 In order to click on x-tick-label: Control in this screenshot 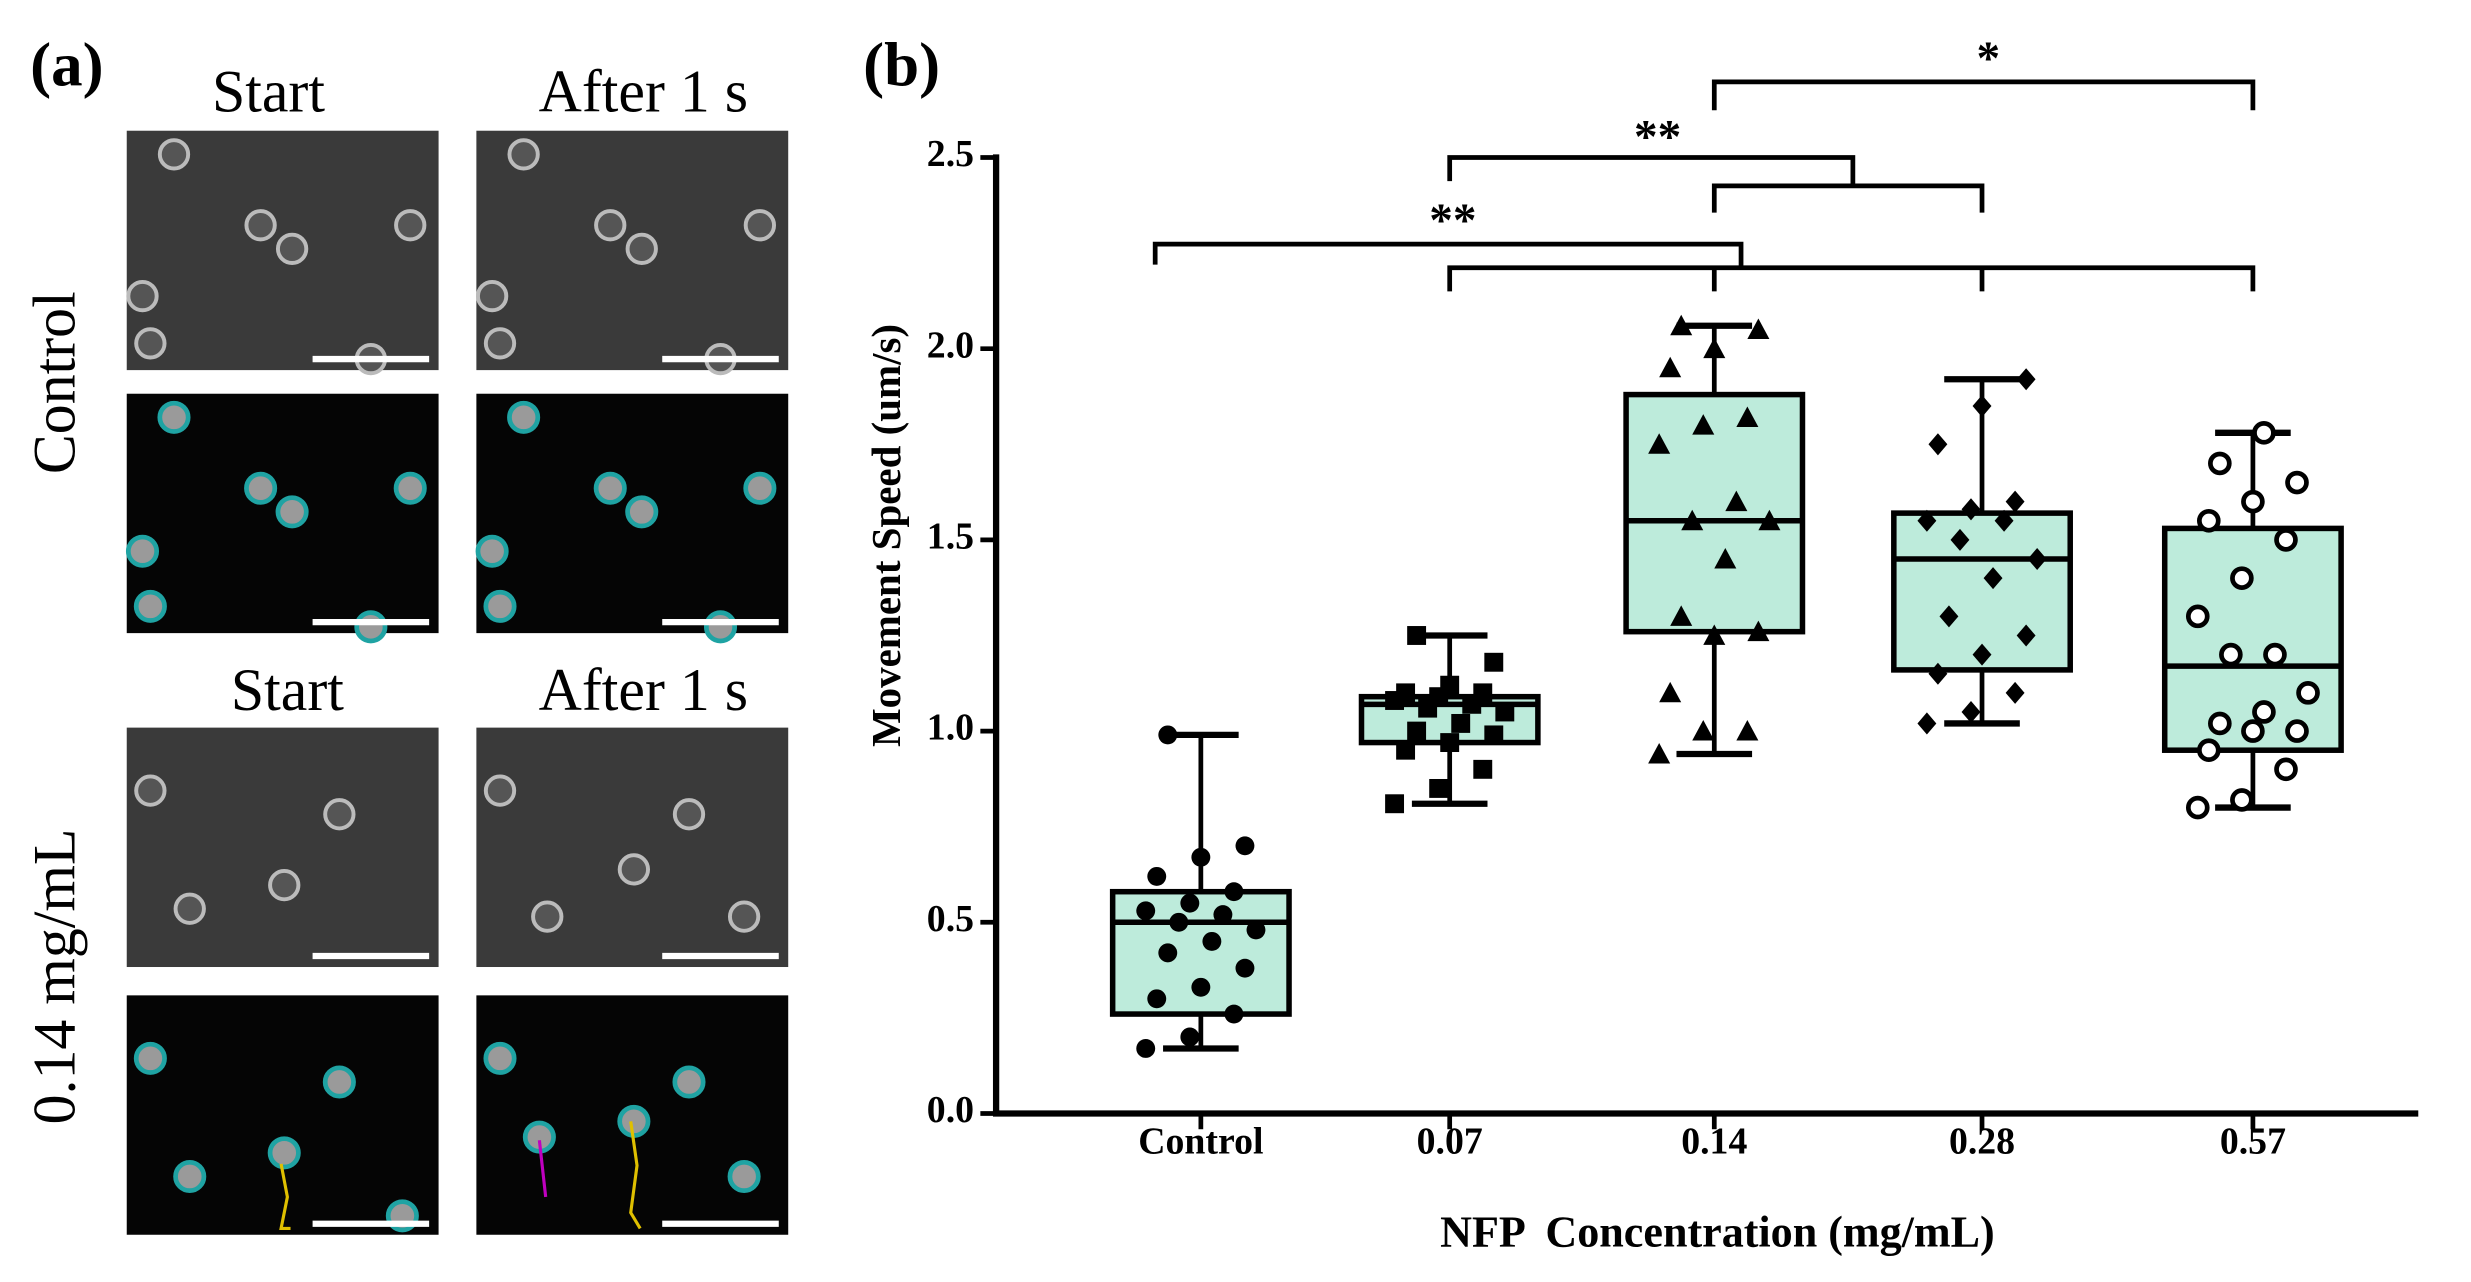, I will do `click(1200, 1142)`.